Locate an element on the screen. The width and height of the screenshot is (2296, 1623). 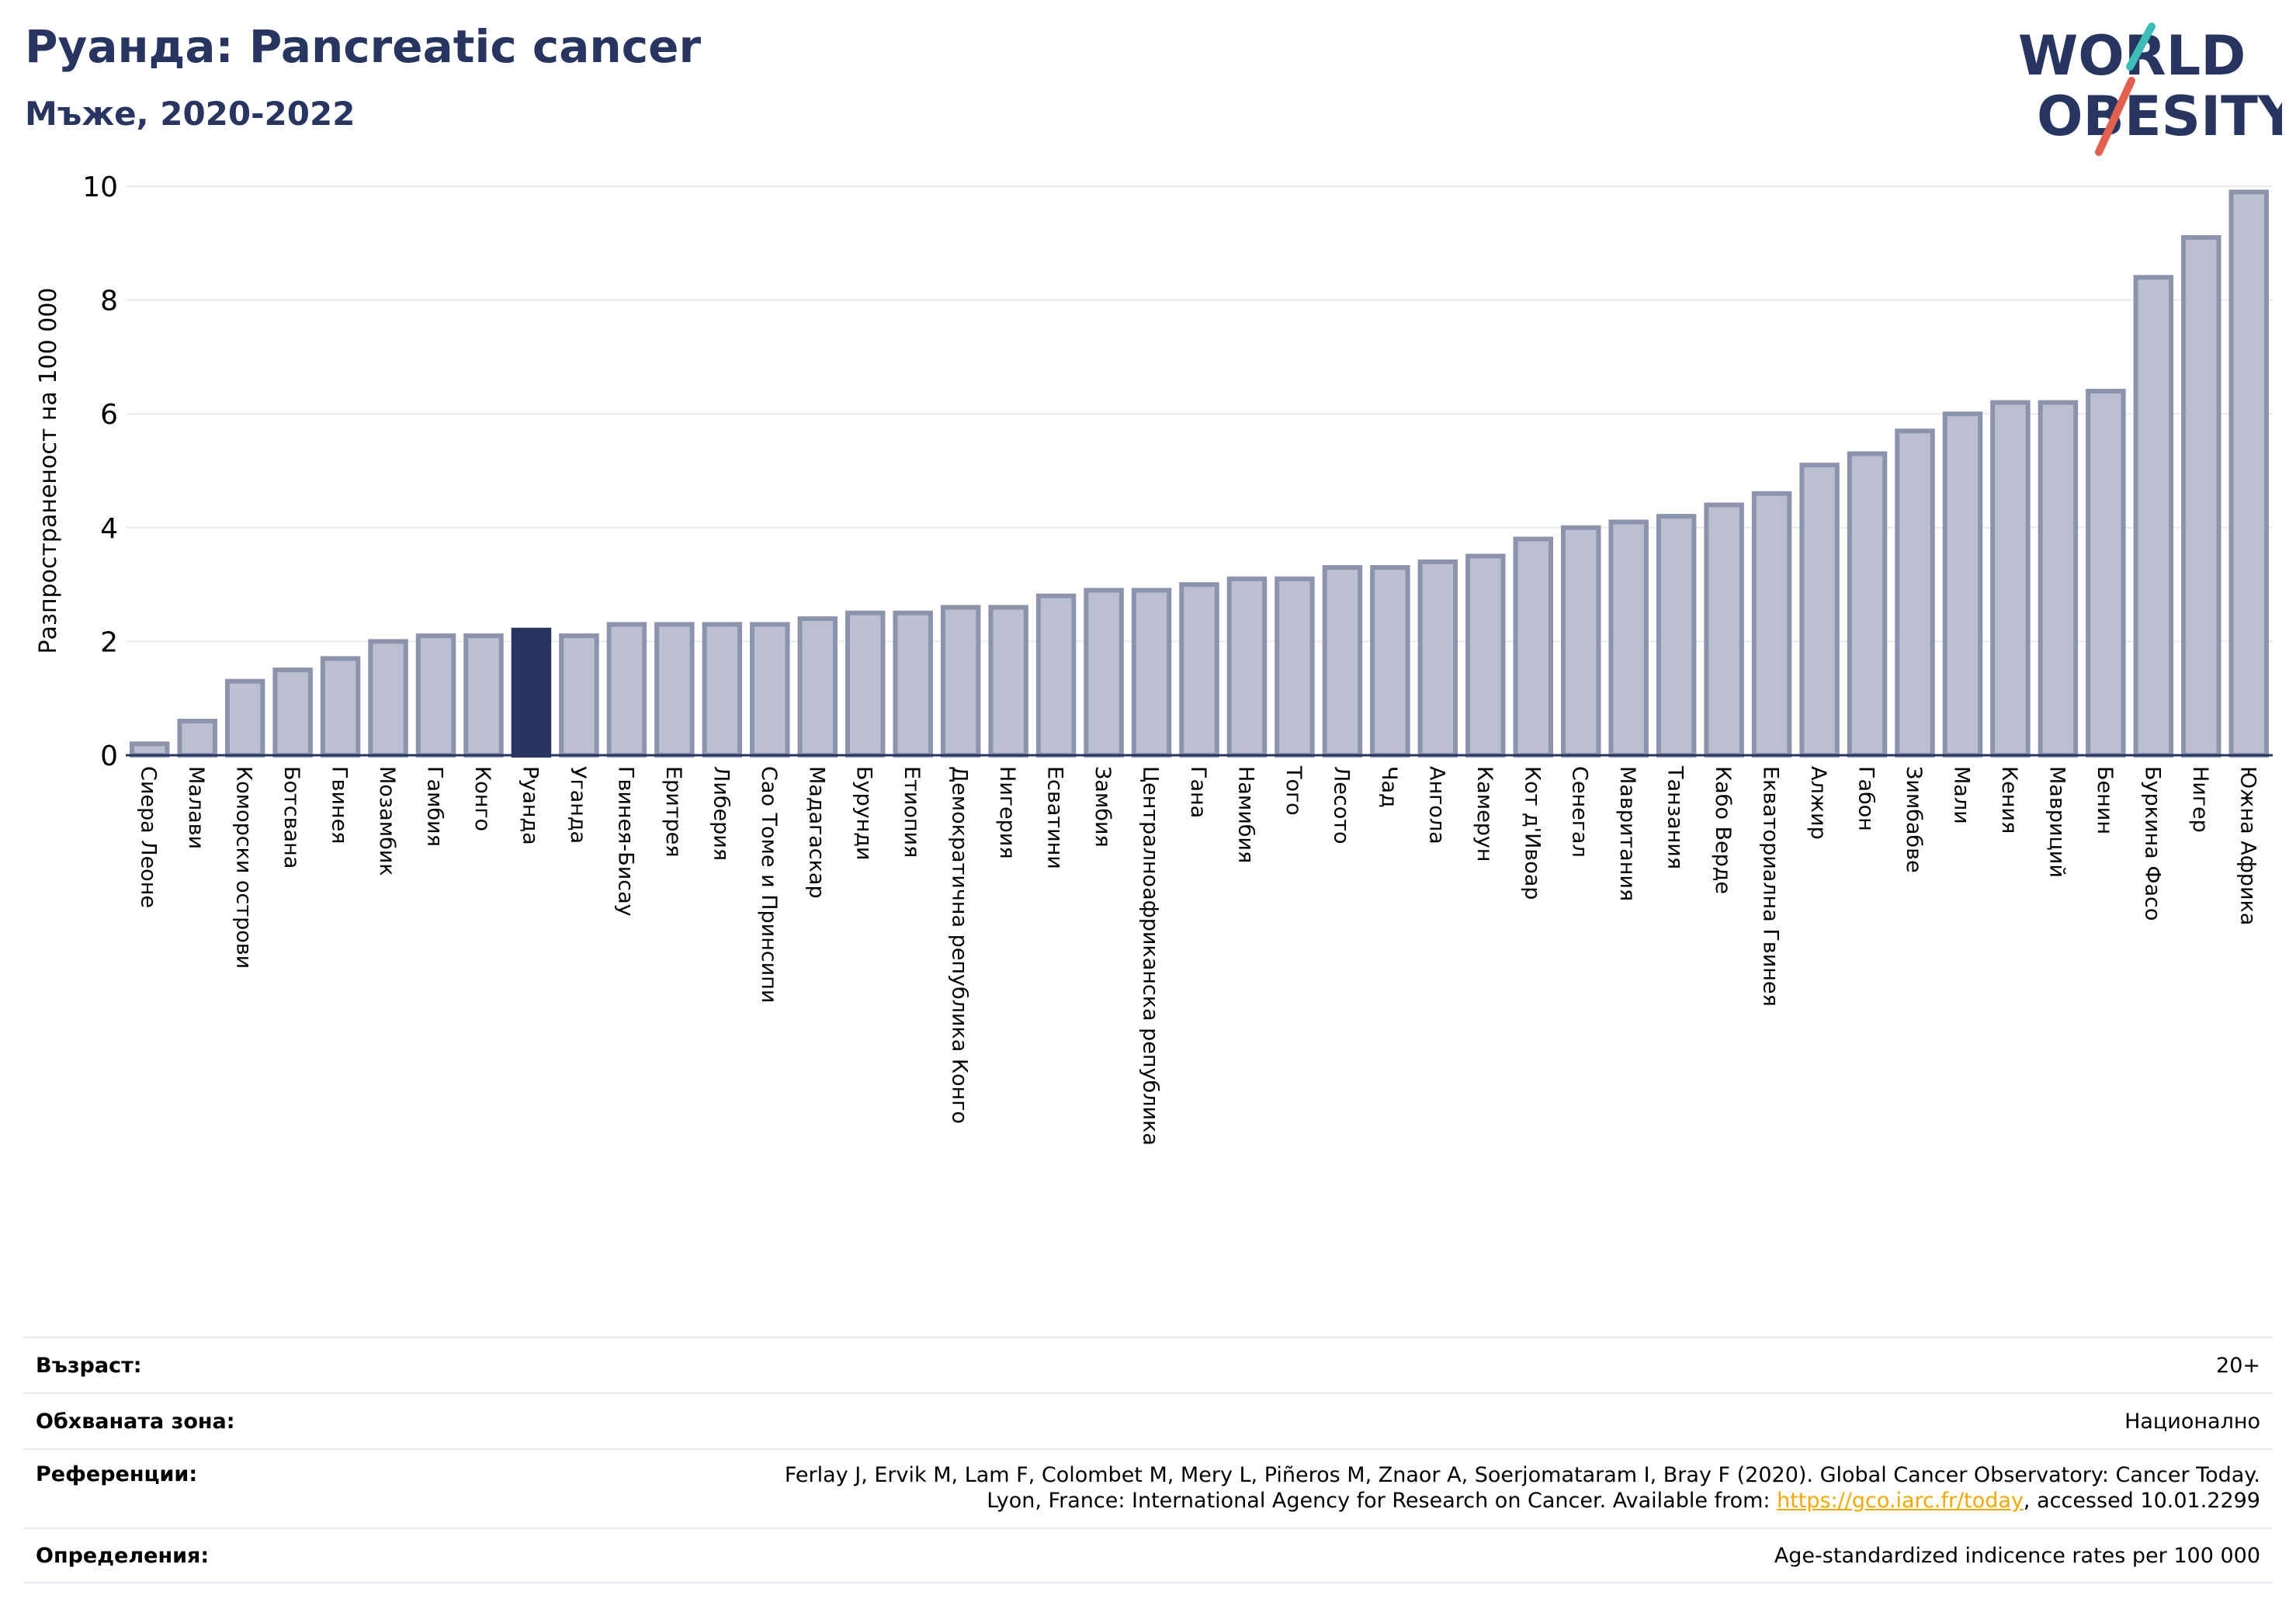
area-label: Обхваната зона: is located at coordinates (135, 1421).